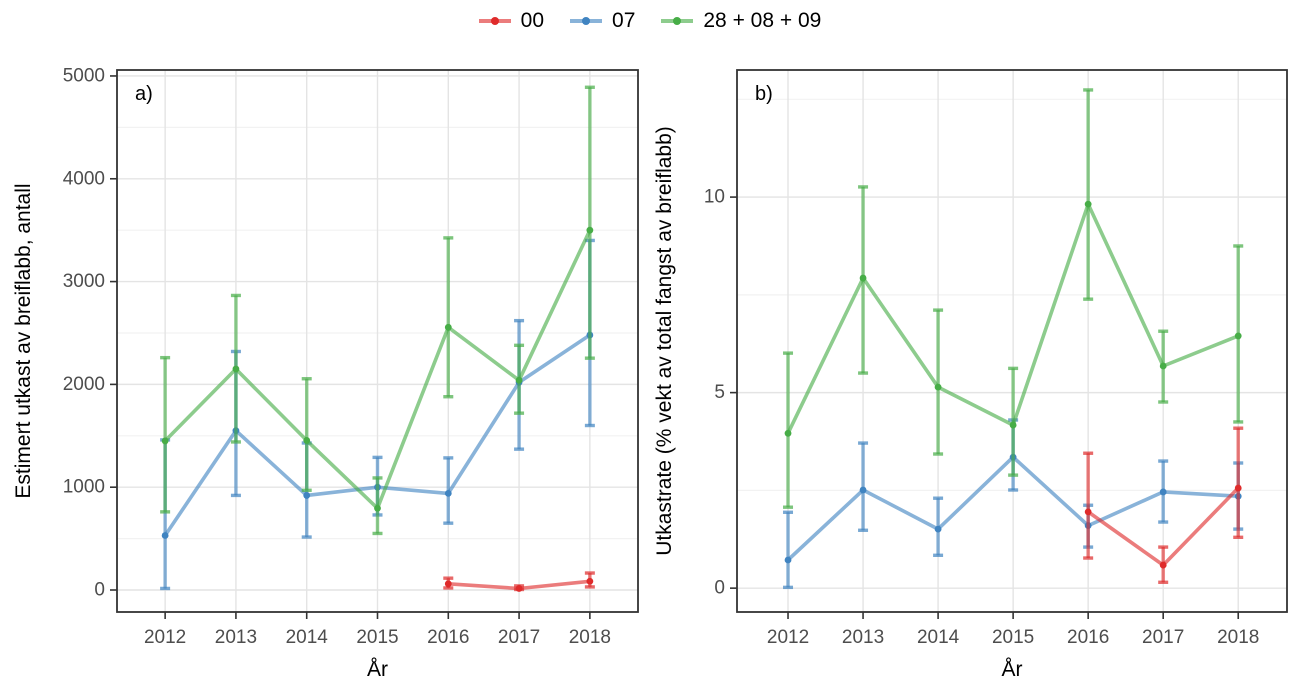 Image resolution: width=1300 pixels, height=700 pixels. What do you see at coordinates (23, 340) in the screenshot?
I see `y-axis-title-a: Estimert utkast av breiflabb, antall` at bounding box center [23, 340].